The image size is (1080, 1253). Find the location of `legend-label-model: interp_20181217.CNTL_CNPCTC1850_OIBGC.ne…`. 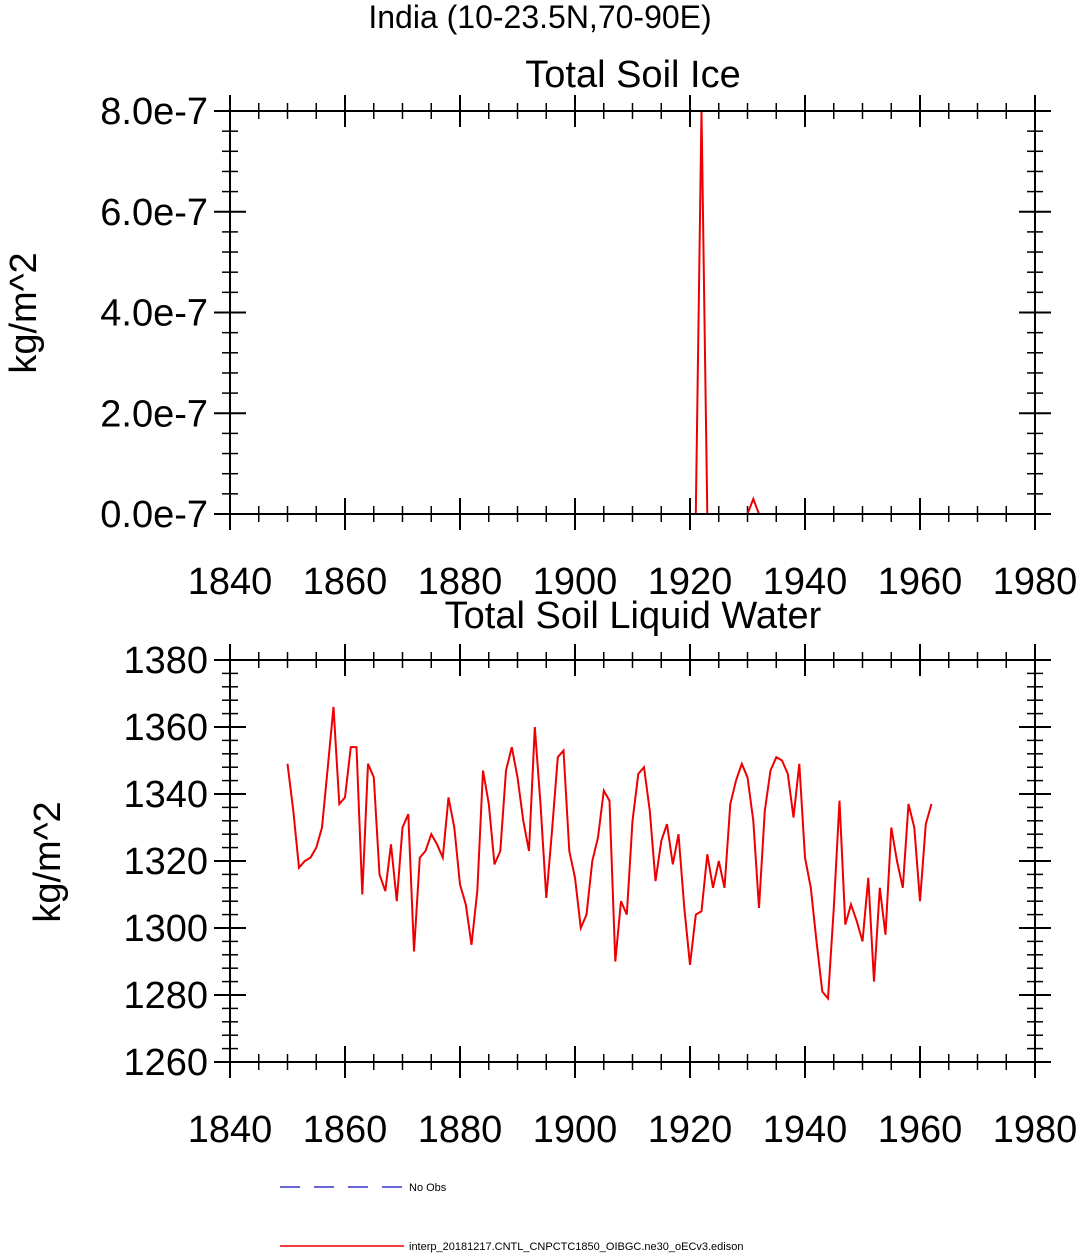

legend-label-model: interp_20181217.CNTL_CNPCTC1850_OIBGC.ne… is located at coordinates (576, 1247).